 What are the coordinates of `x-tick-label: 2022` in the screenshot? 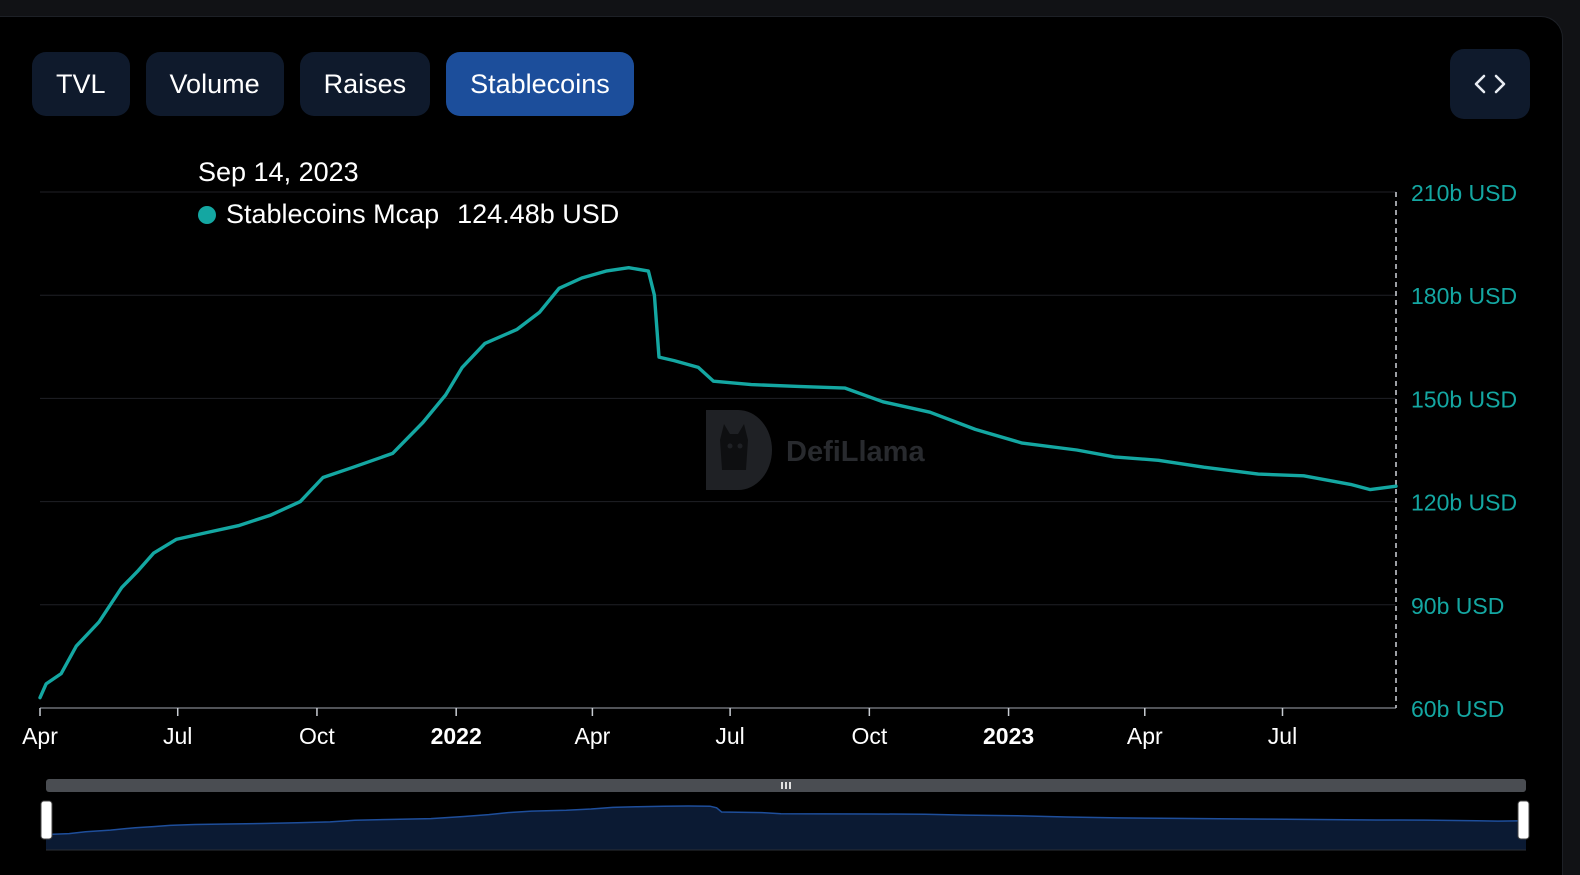 It's located at (456, 736).